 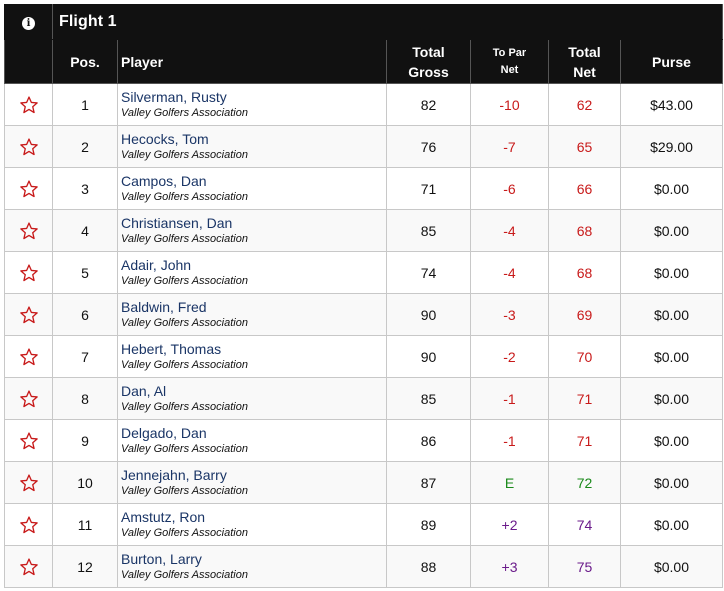 I want to click on player-cell: Hecocks, Tom Valley Golfers Association, so click(x=252, y=146).